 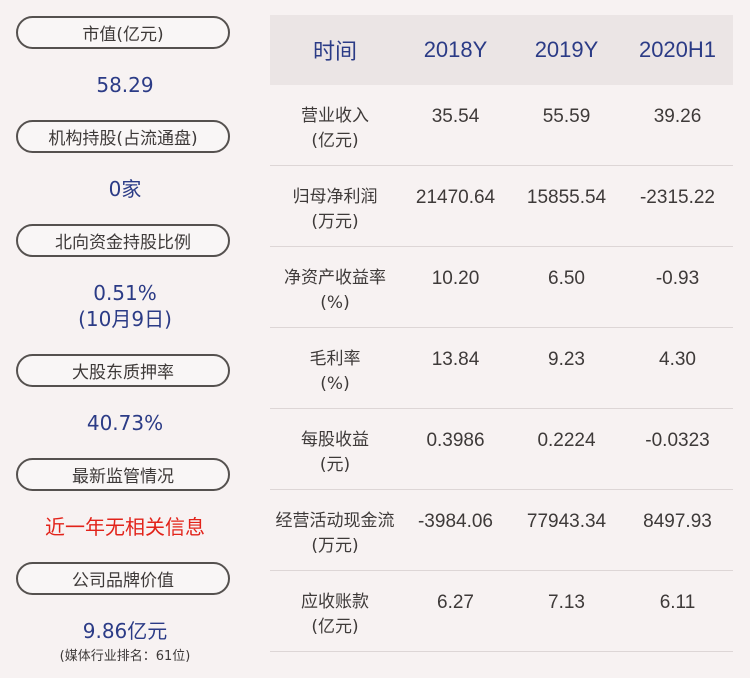 I want to click on table-cell: -2315.22, so click(x=677, y=197).